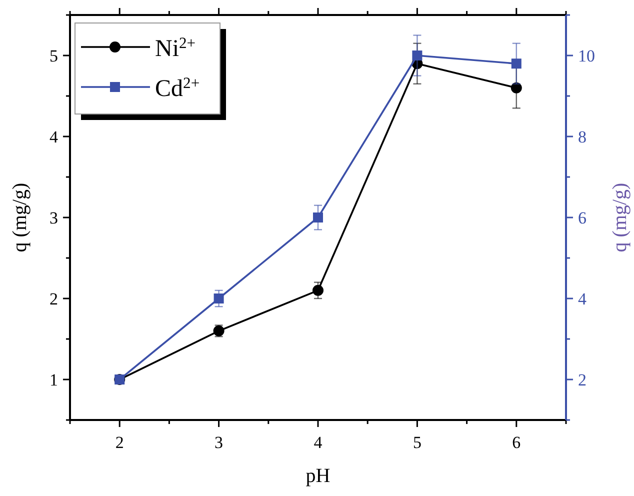  Describe the element at coordinates (582, 137) in the screenshot. I see `y2-tick-label: 8` at that location.